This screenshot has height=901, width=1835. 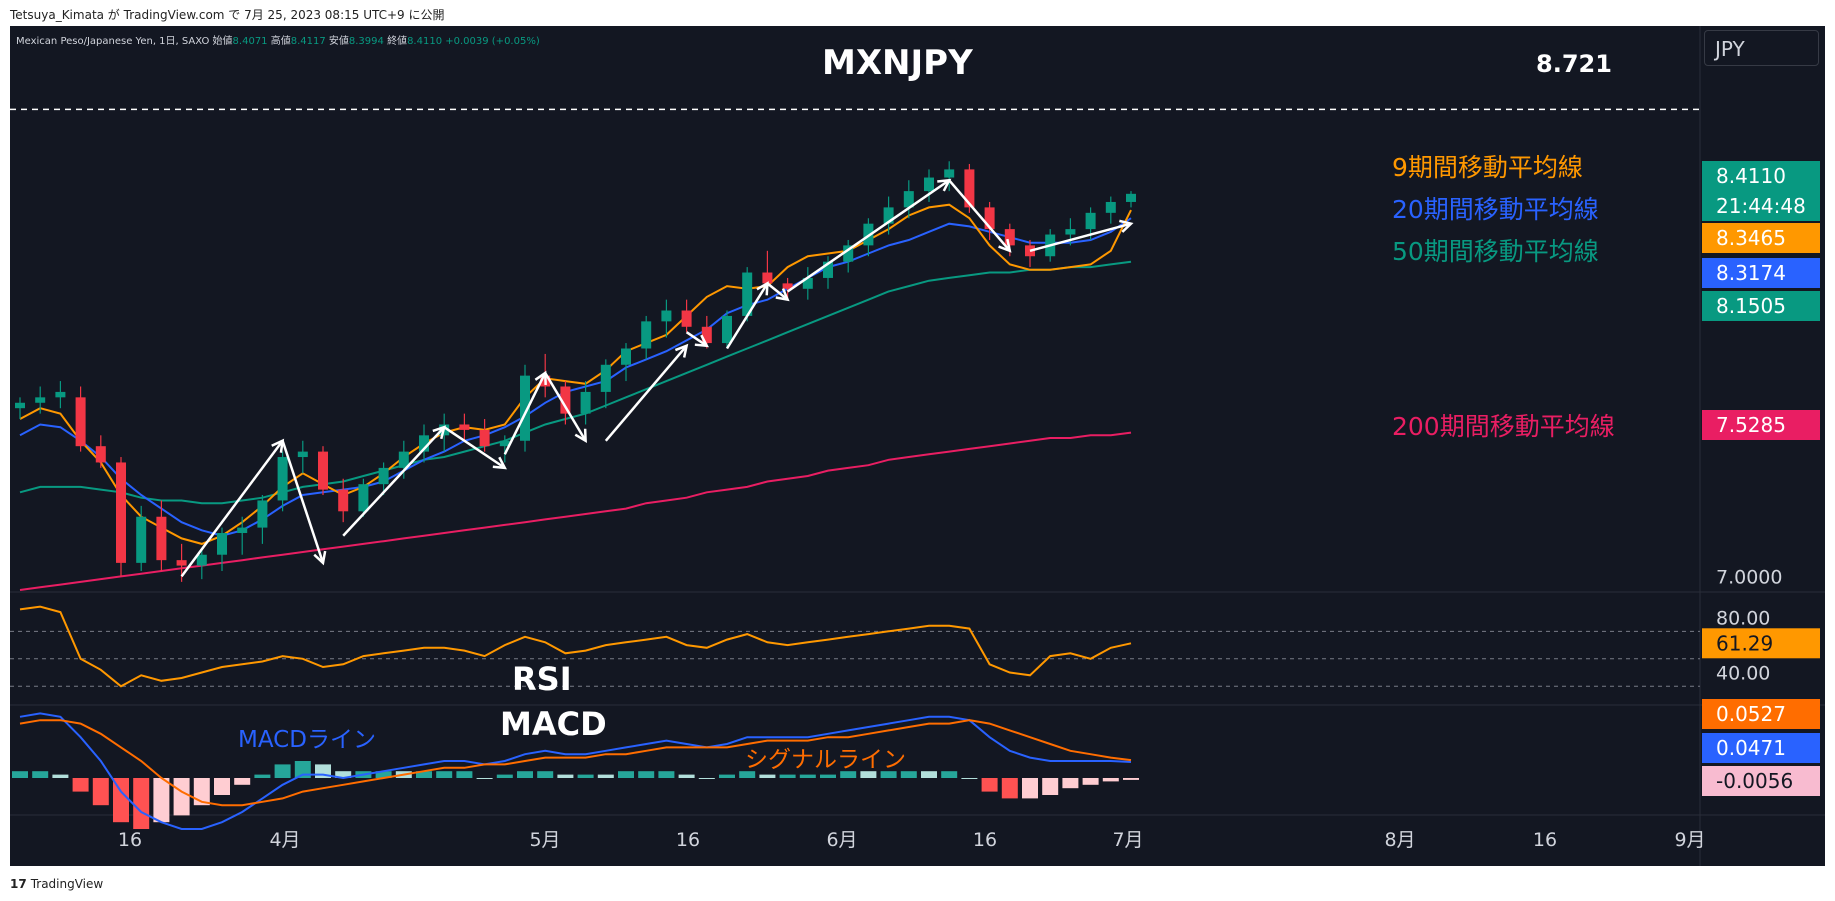 What do you see at coordinates (1495, 251) in the screenshot?
I see `sma50-legend-label: 50期間移動平均線` at bounding box center [1495, 251].